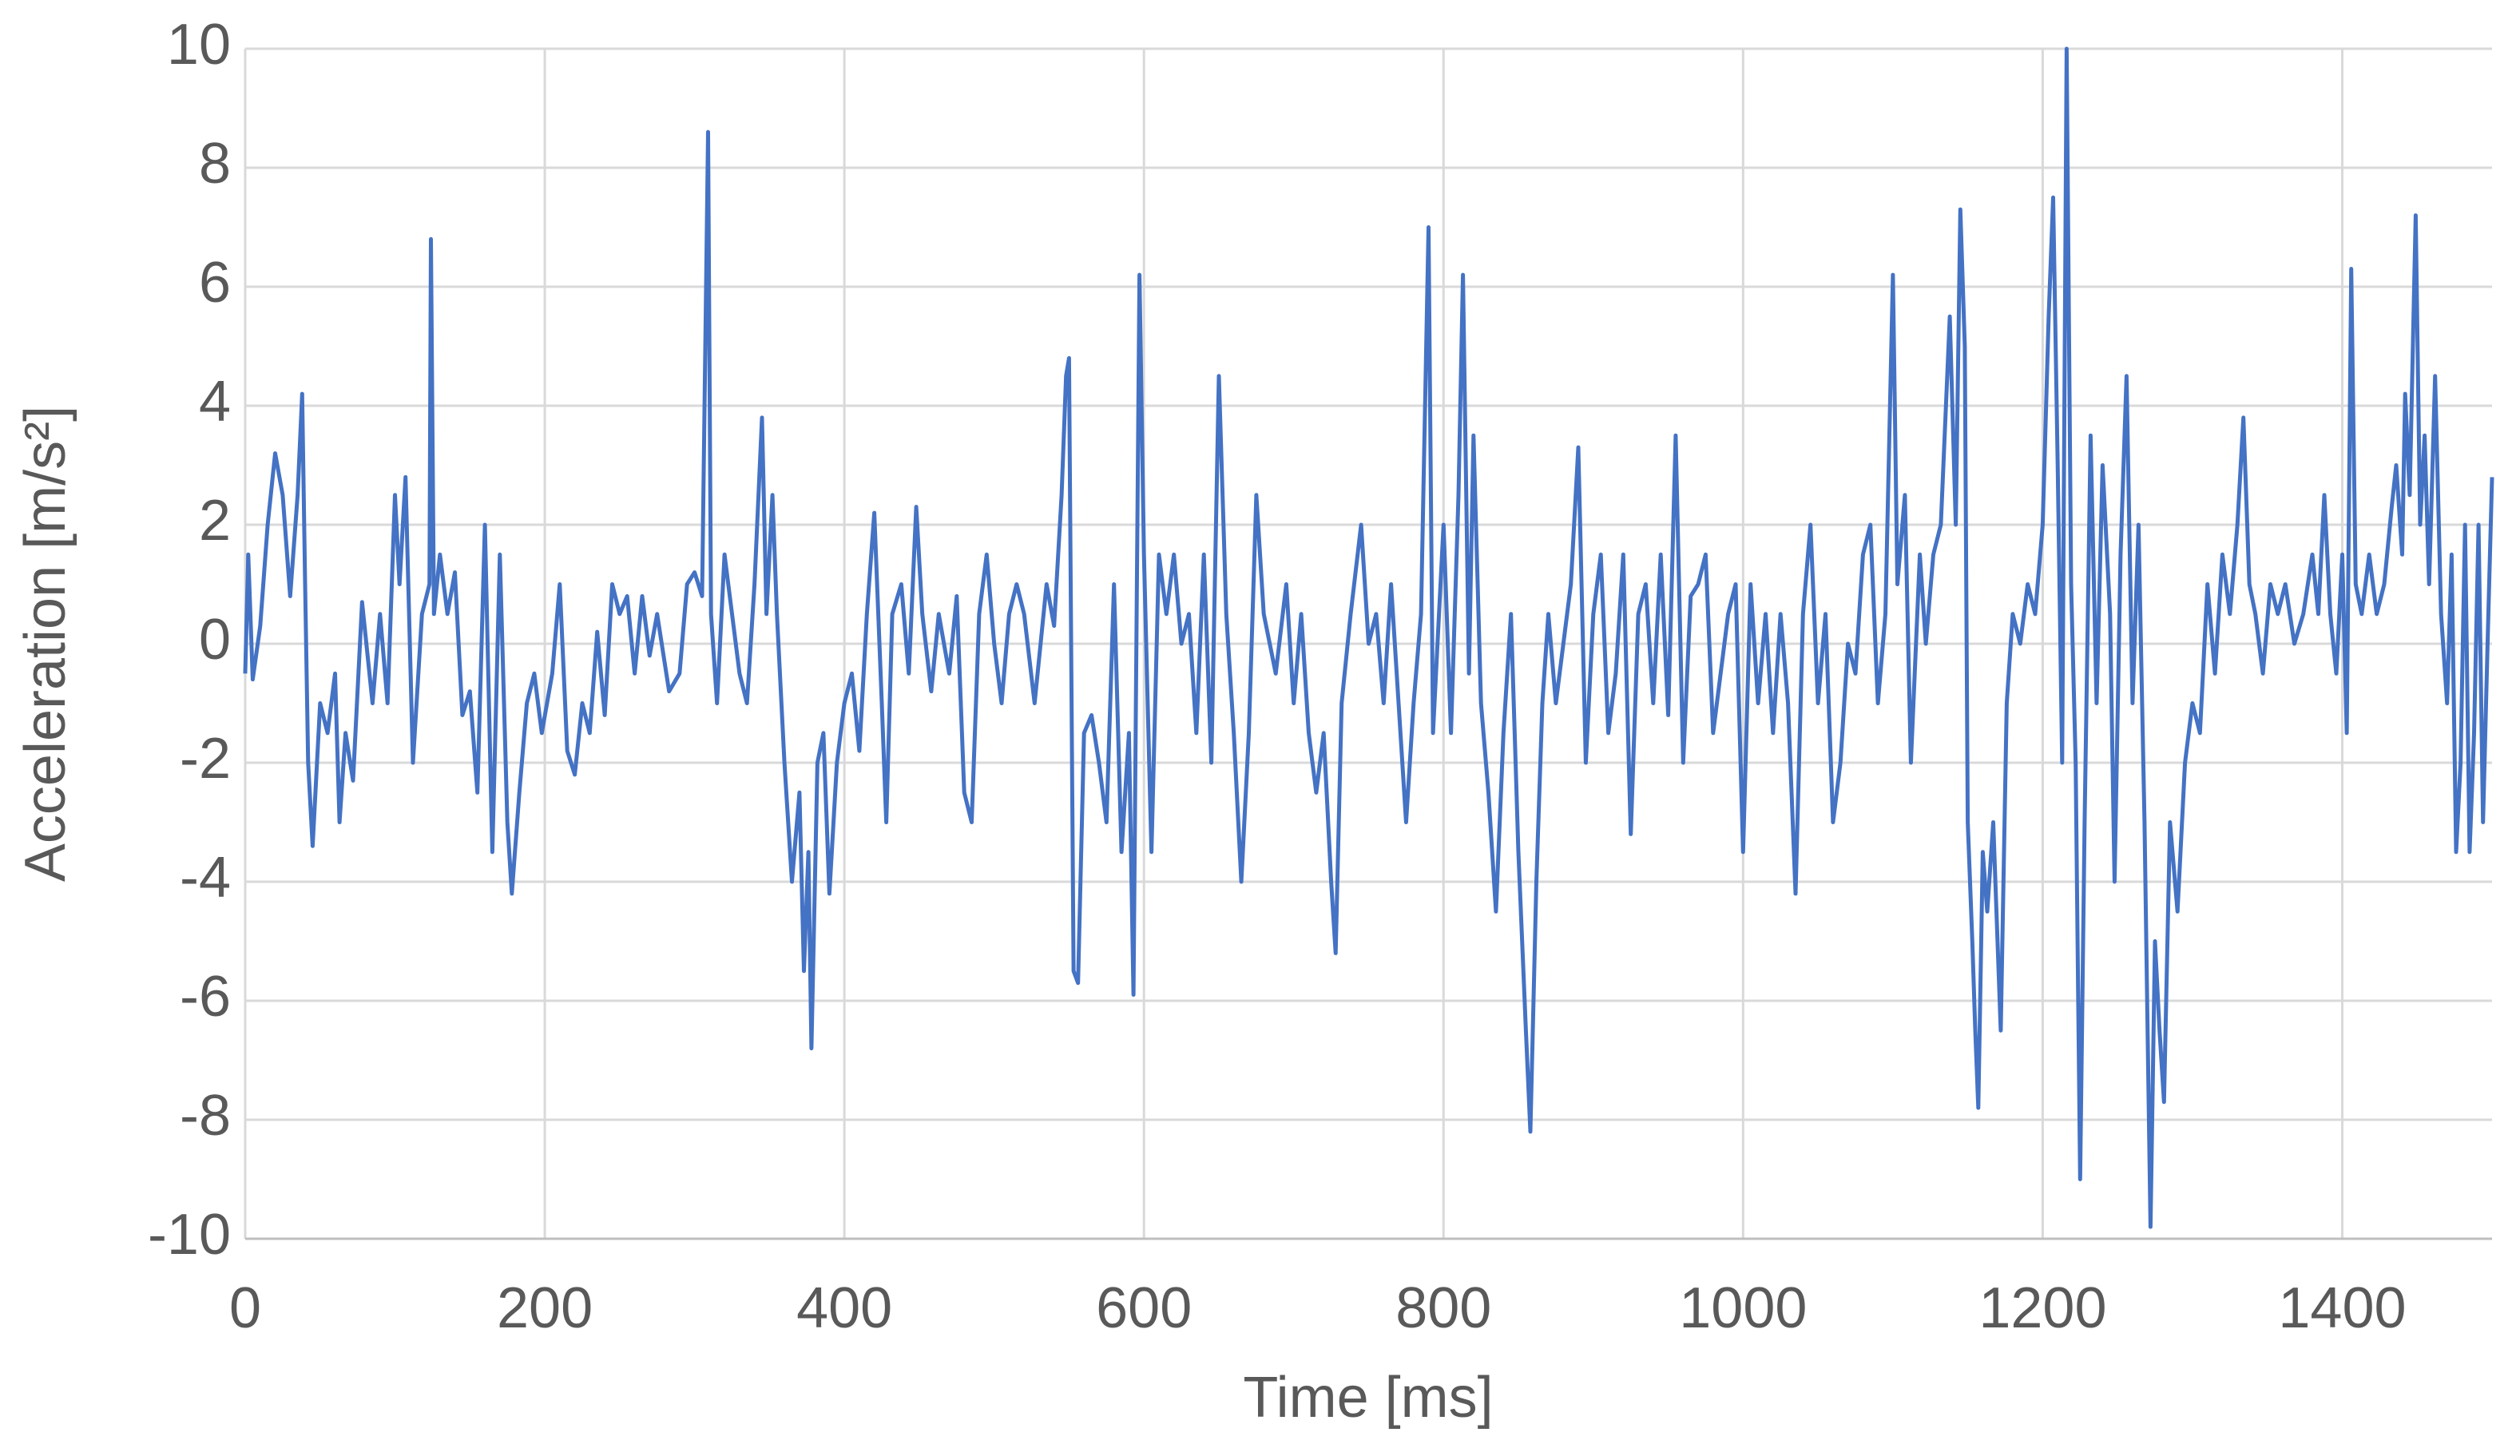 The width and height of the screenshot is (2520, 1456). Describe the element at coordinates (205, 1116) in the screenshot. I see `y-tick-label: -8` at that location.